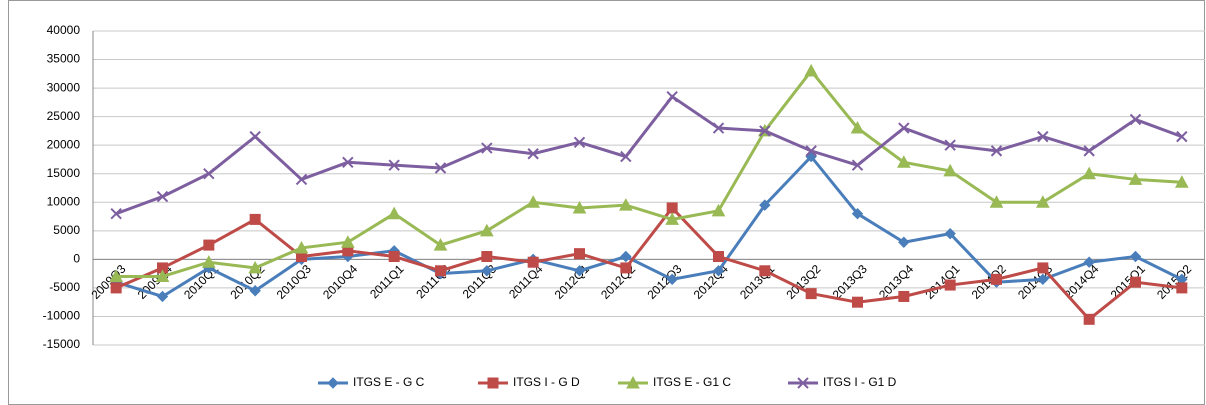 This screenshot has height=405, width=1206. I want to click on legend-label: ITGS E - G1 C, so click(692, 382).